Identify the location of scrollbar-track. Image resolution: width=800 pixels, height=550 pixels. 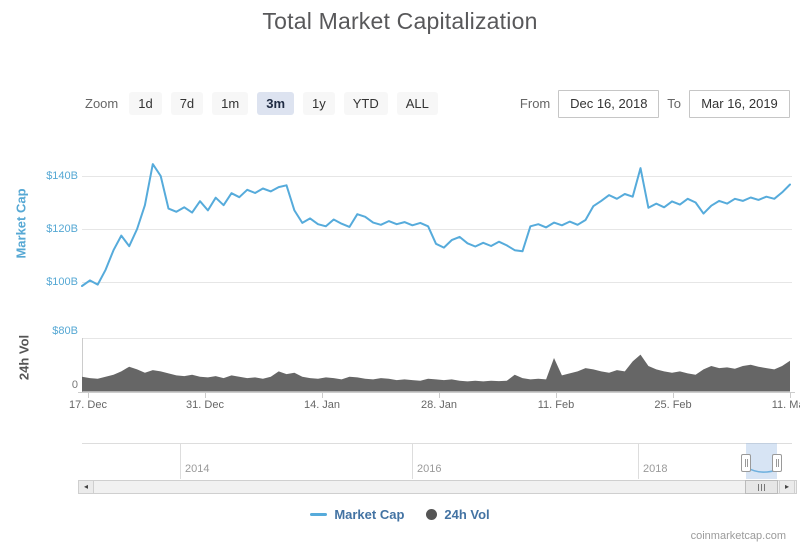
(437, 487).